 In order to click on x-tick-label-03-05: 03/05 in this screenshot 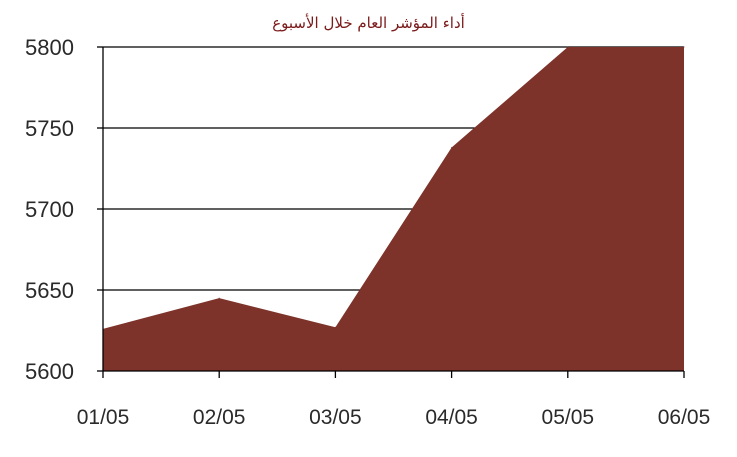, I will do `click(335, 417)`.